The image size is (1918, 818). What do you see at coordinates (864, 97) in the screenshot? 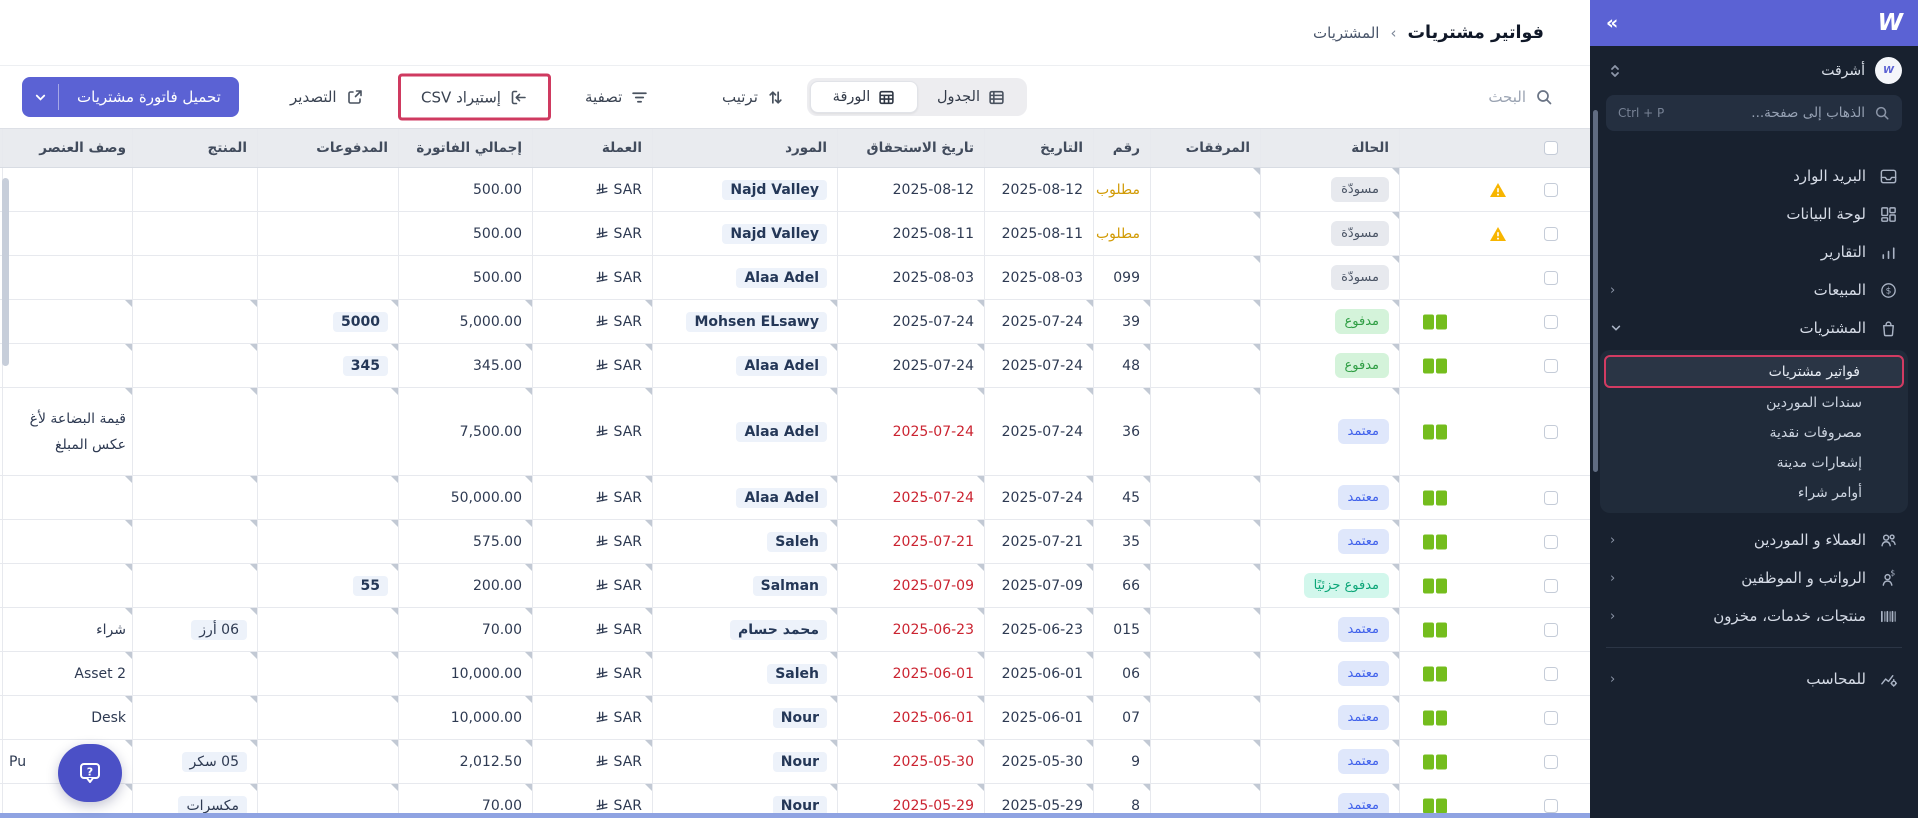
I see `view-sheet-segment: الورقة` at bounding box center [864, 97].